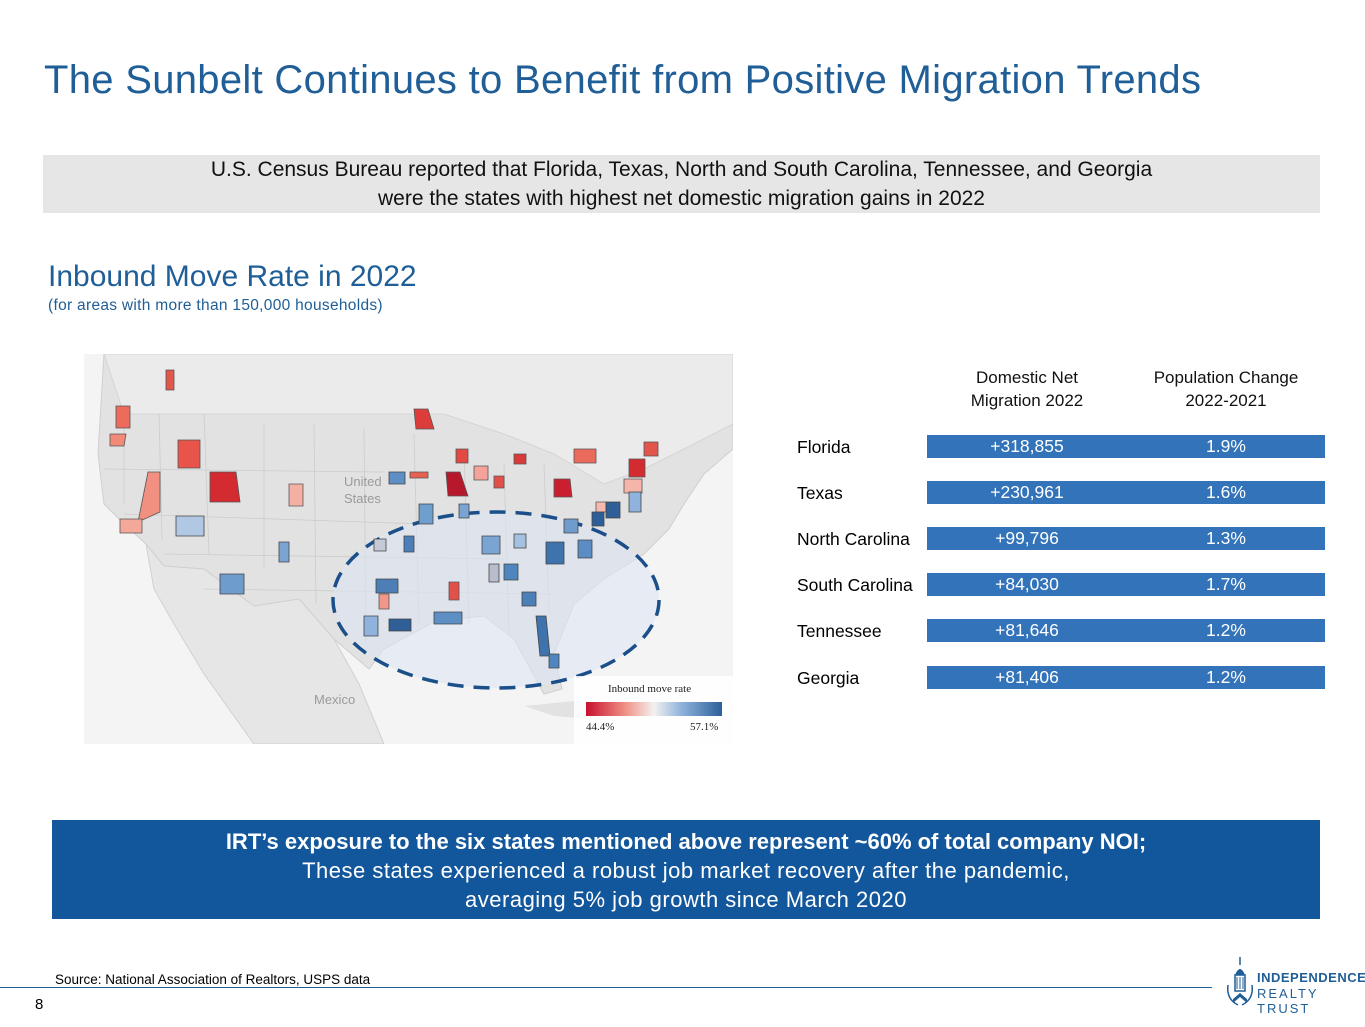 This screenshot has width=1365, height=1027. What do you see at coordinates (1027, 446) in the screenshot?
I see `migration-value: +318,855` at bounding box center [1027, 446].